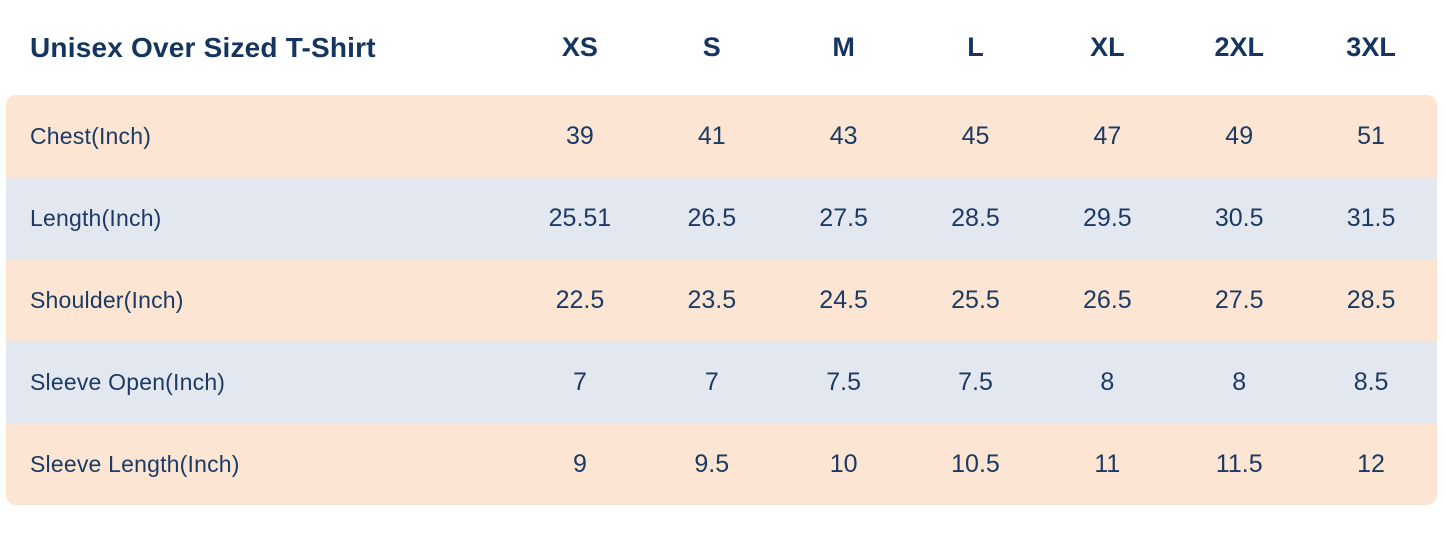 This screenshot has width=1445, height=549. I want to click on column-header-3xl: 3XL, so click(1371, 47).